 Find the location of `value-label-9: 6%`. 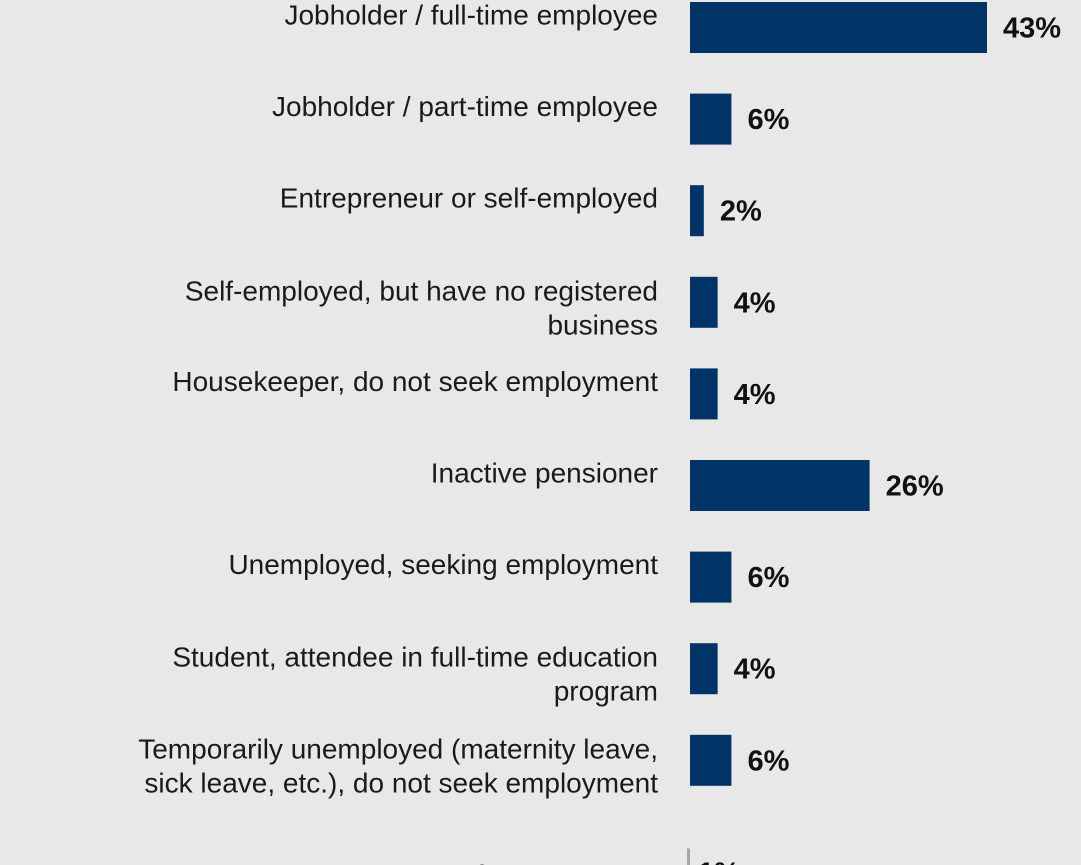

value-label-9: 6% is located at coordinates (768, 761).